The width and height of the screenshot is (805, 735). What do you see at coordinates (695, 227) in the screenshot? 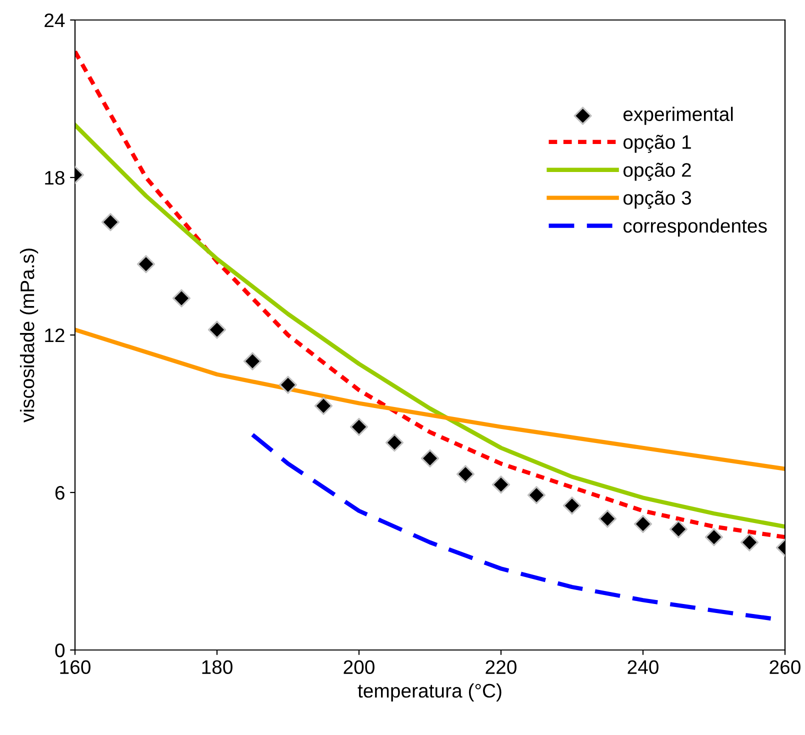
I see `legend-label: correspondentes` at bounding box center [695, 227].